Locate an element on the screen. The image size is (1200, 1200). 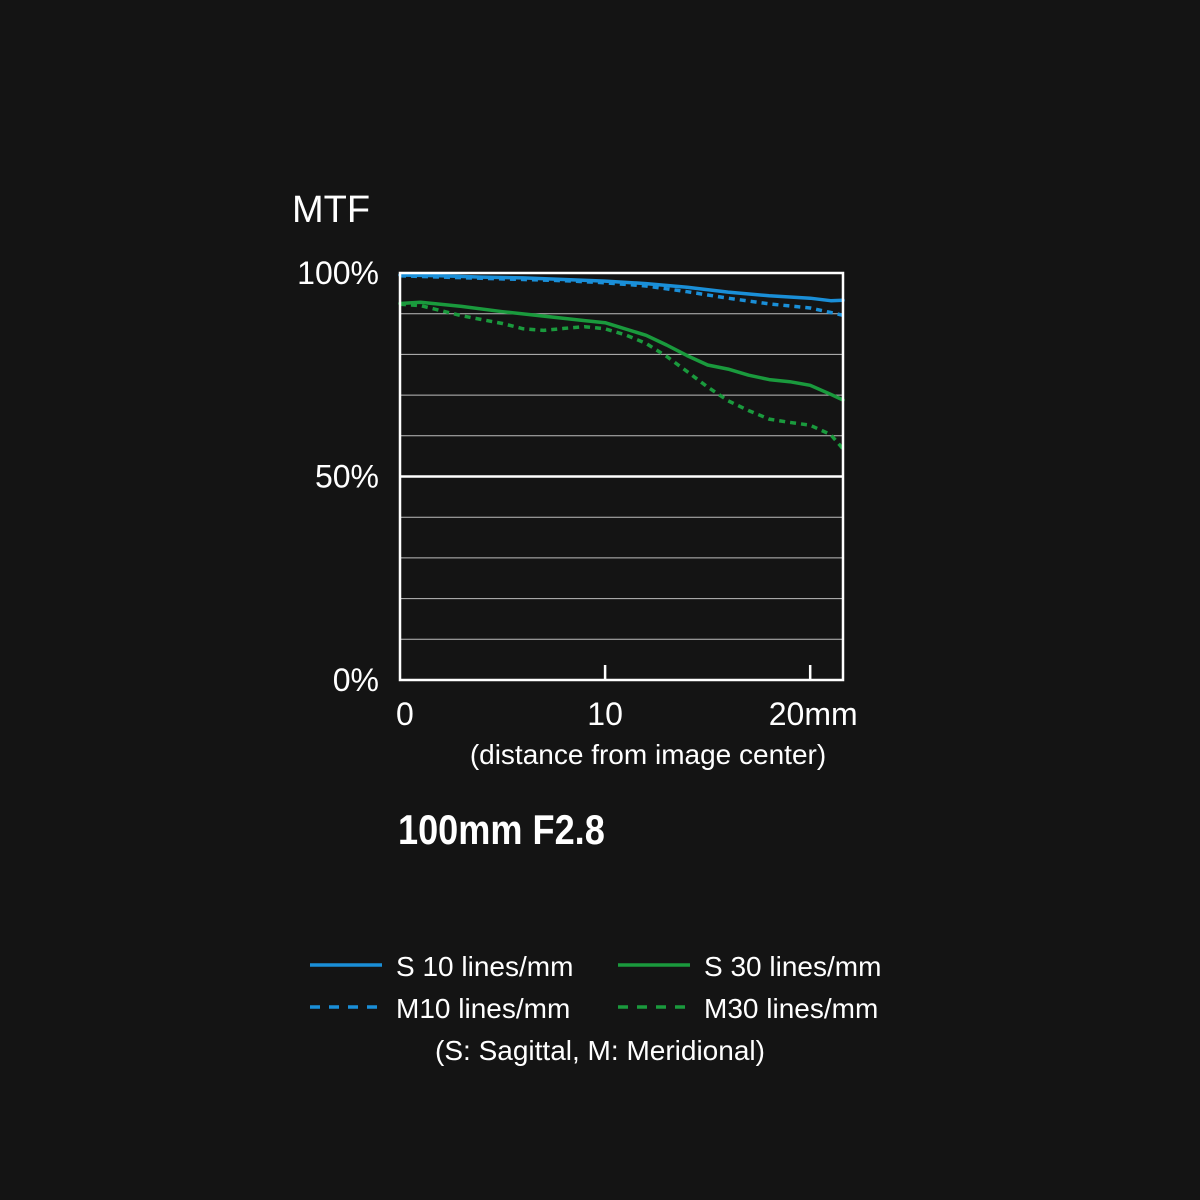
product-title: 100mm F2.8 is located at coordinates (501, 829).